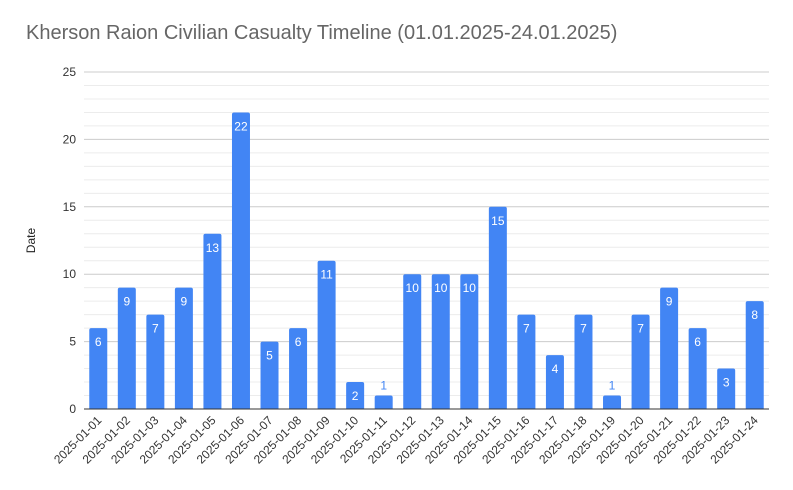 The height and width of the screenshot is (490, 793). What do you see at coordinates (72, 409) in the screenshot?
I see `y-tick-label: 0` at bounding box center [72, 409].